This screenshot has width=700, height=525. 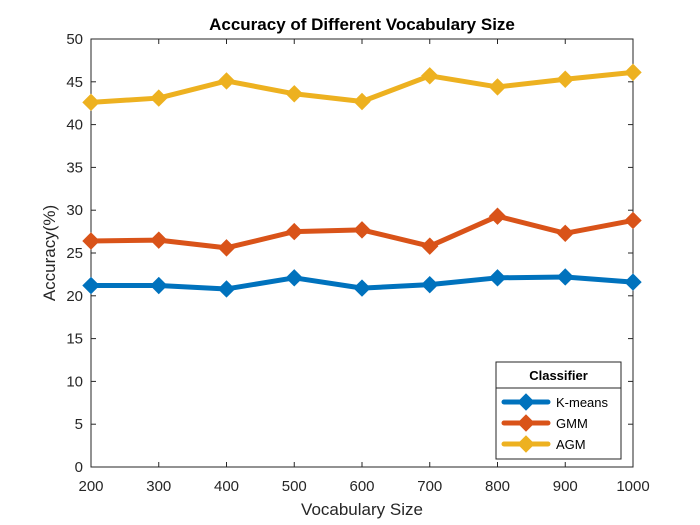 I want to click on series-agm, so click(x=362, y=87).